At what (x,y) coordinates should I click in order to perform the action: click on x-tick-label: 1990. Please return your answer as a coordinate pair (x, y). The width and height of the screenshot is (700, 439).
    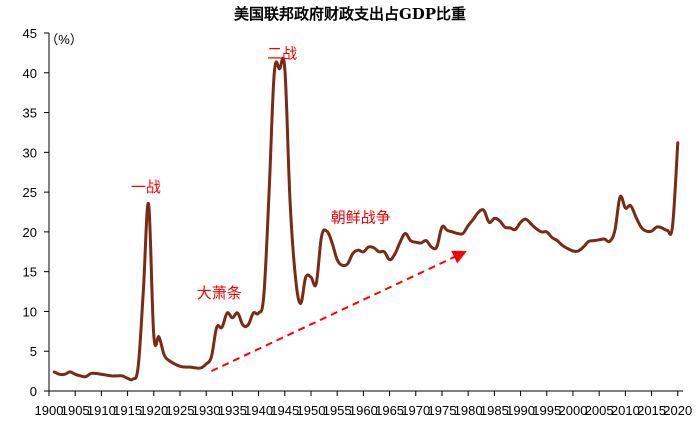
    Looking at the image, I should click on (520, 410).